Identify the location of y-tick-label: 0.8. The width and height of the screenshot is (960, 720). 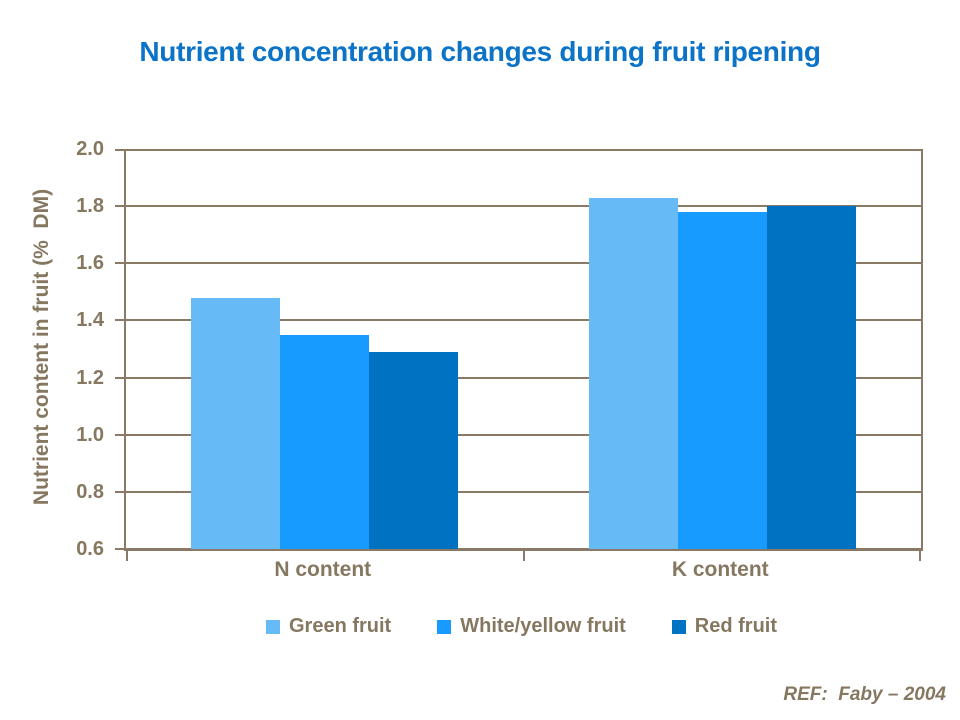
(90, 491).